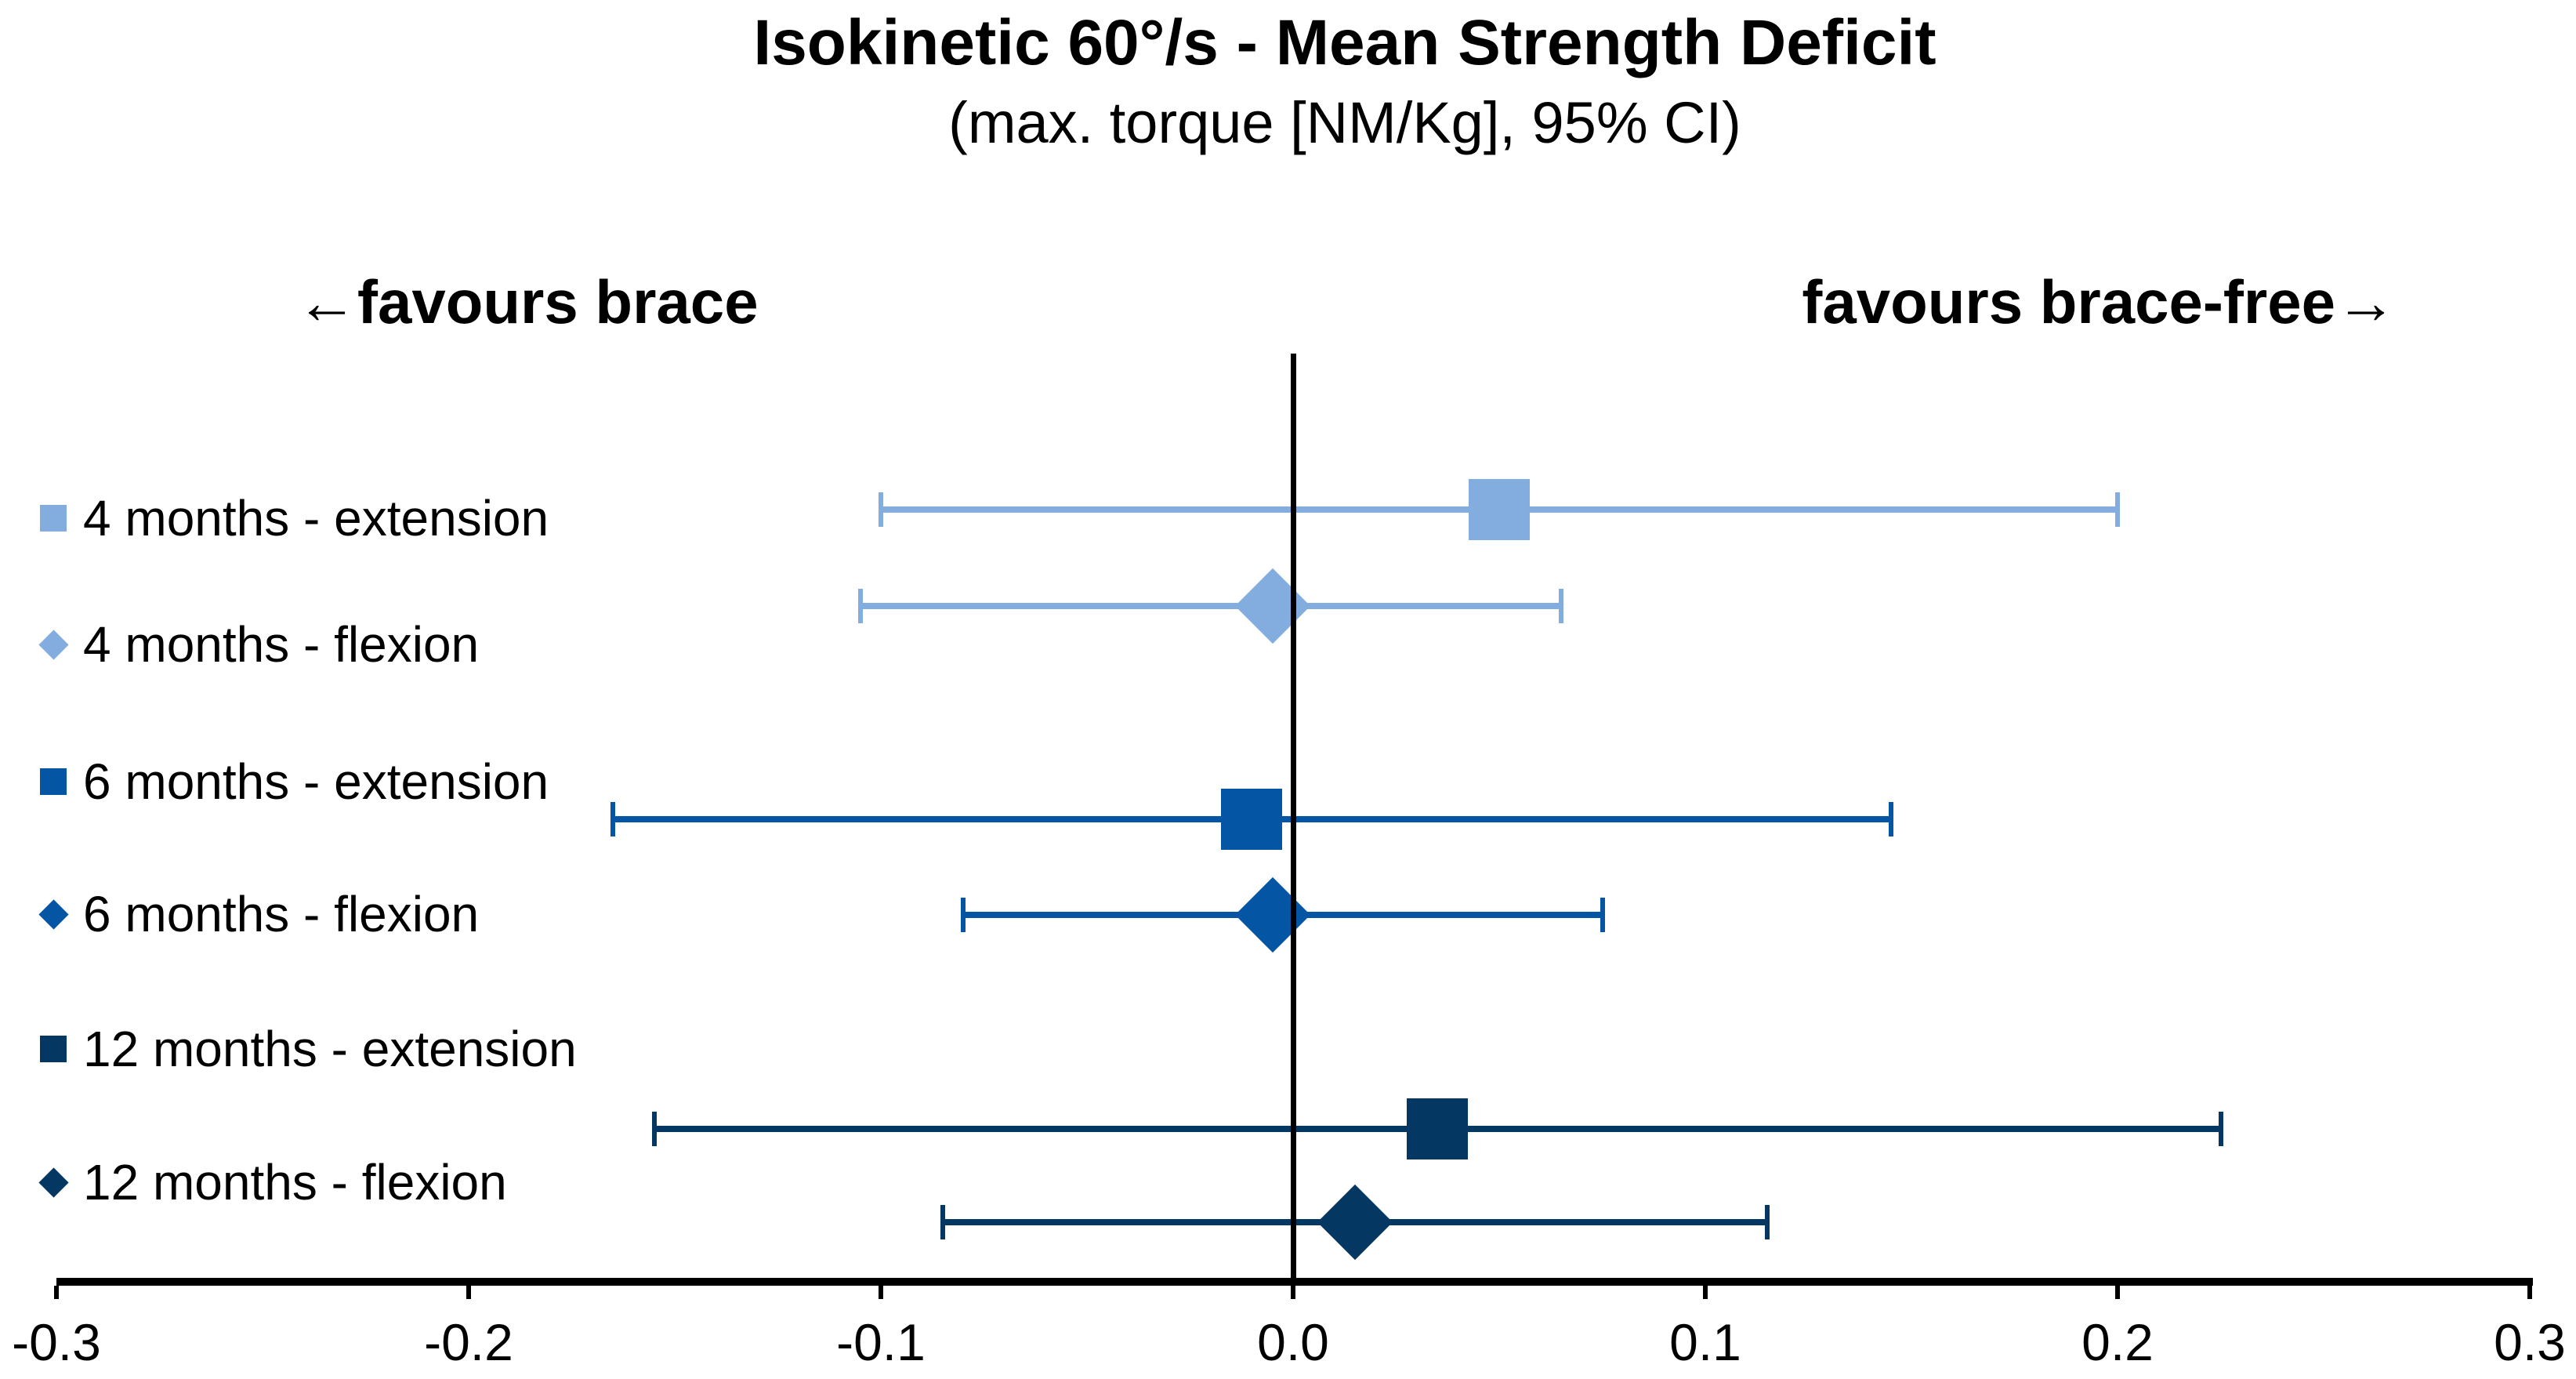  I want to click on legend-item: 4 months - flexion, so click(255, 644).